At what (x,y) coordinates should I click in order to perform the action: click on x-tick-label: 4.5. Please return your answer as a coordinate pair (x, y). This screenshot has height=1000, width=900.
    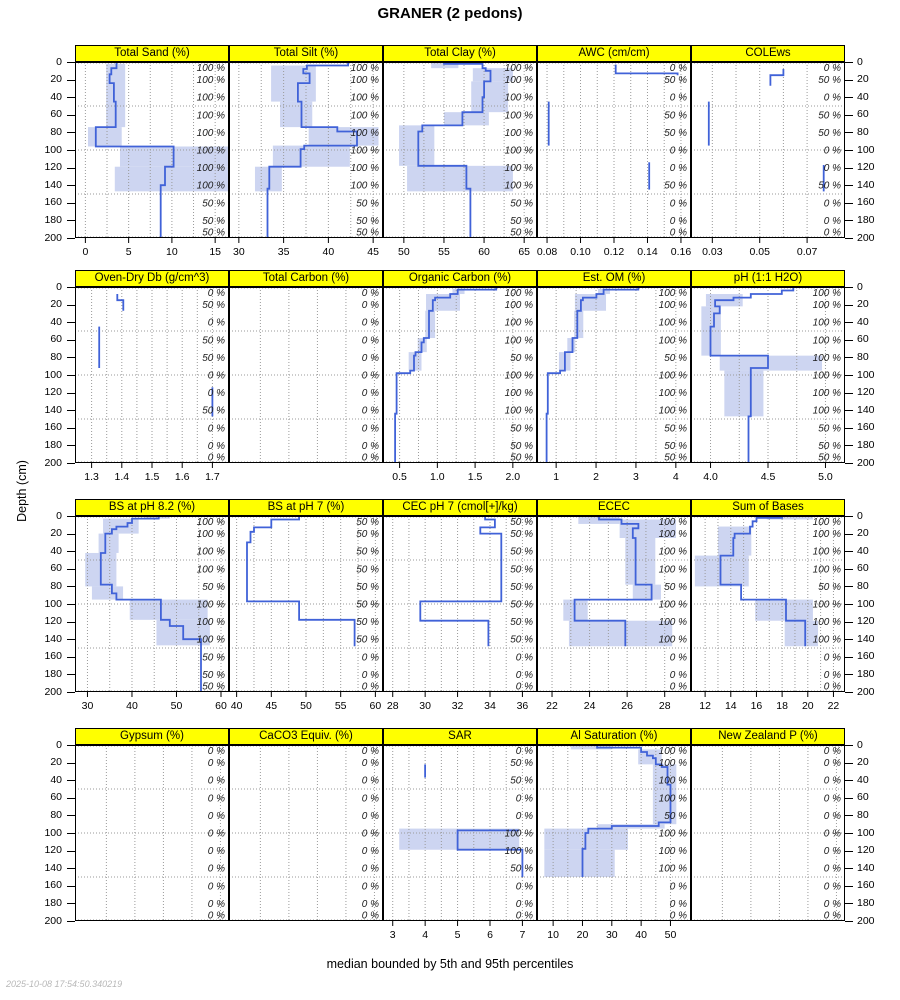
    Looking at the image, I should click on (768, 477).